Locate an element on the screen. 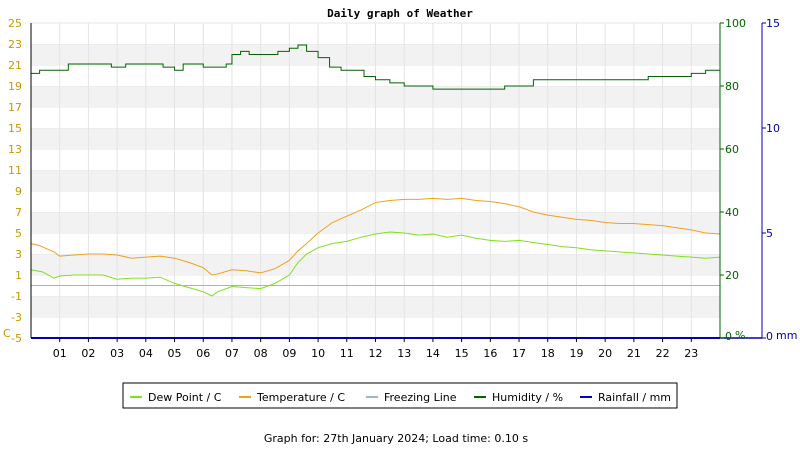 This screenshot has height=450, width=800. legend-entry: Temperature / C is located at coordinates (300, 397).